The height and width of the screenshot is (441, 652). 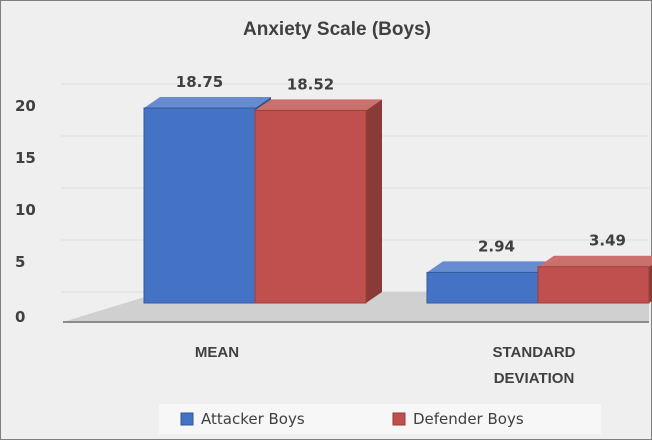 What do you see at coordinates (217, 352) in the screenshot?
I see `x-category-label: MEAN` at bounding box center [217, 352].